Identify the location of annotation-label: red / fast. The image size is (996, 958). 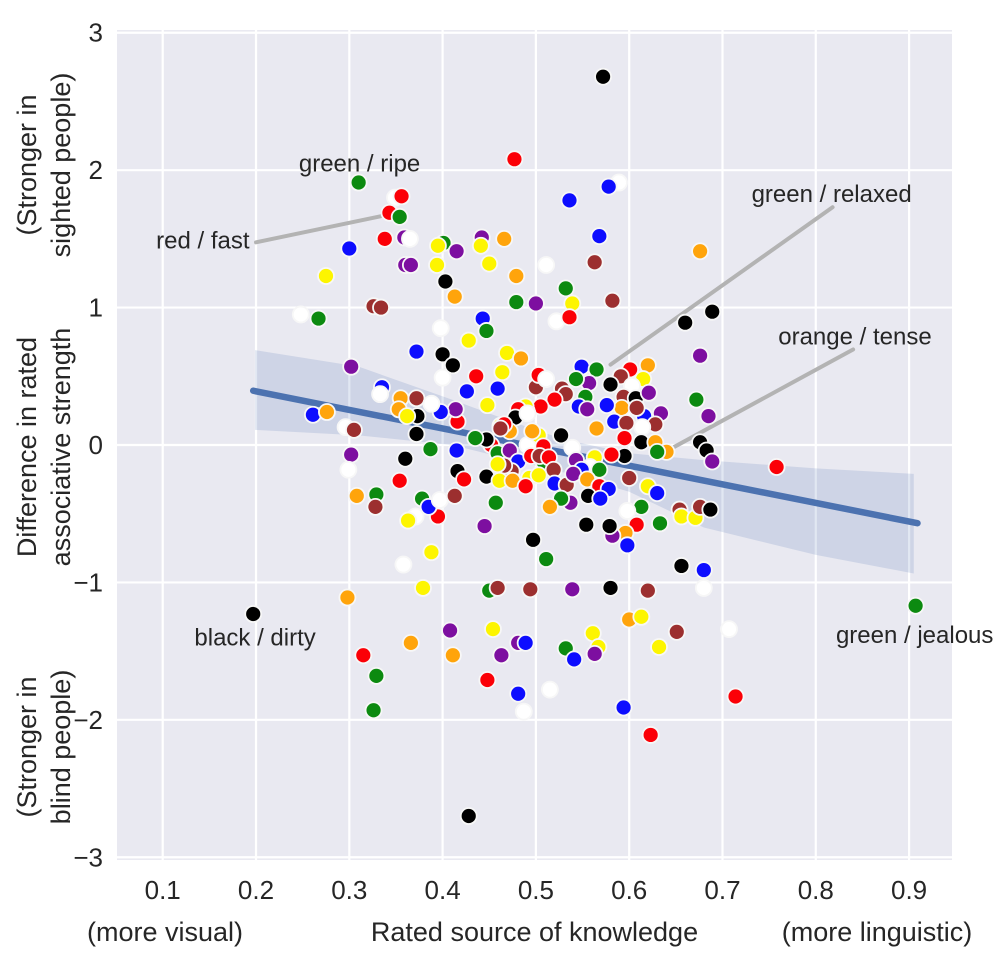
(203, 240).